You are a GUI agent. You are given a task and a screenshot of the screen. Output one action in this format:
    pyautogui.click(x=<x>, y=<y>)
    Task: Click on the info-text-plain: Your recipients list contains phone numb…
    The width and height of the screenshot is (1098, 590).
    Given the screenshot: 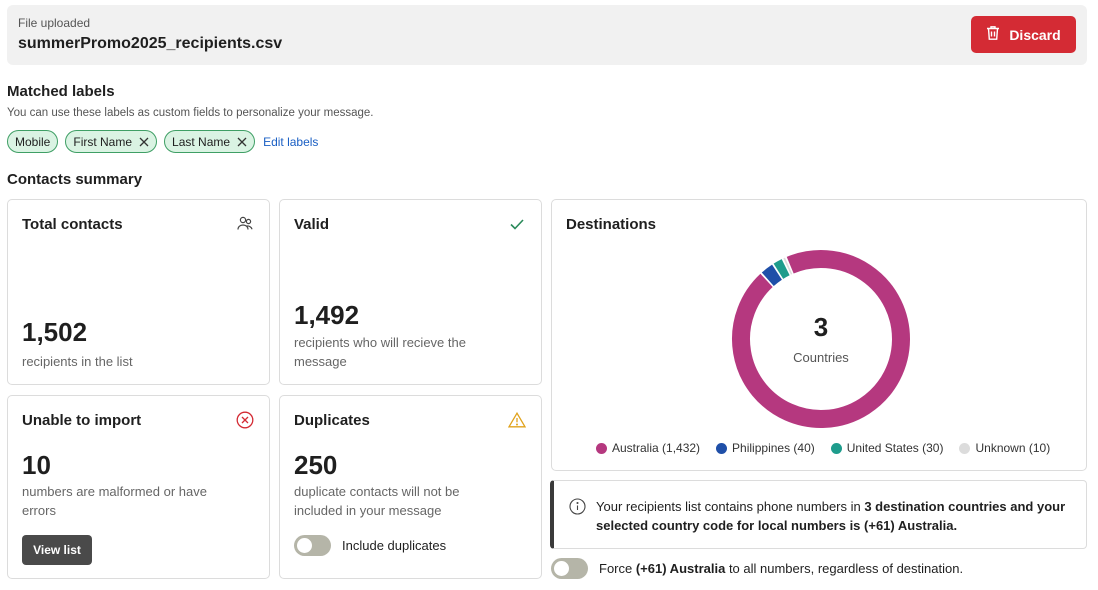 What is the action you would take?
    pyautogui.click(x=730, y=506)
    